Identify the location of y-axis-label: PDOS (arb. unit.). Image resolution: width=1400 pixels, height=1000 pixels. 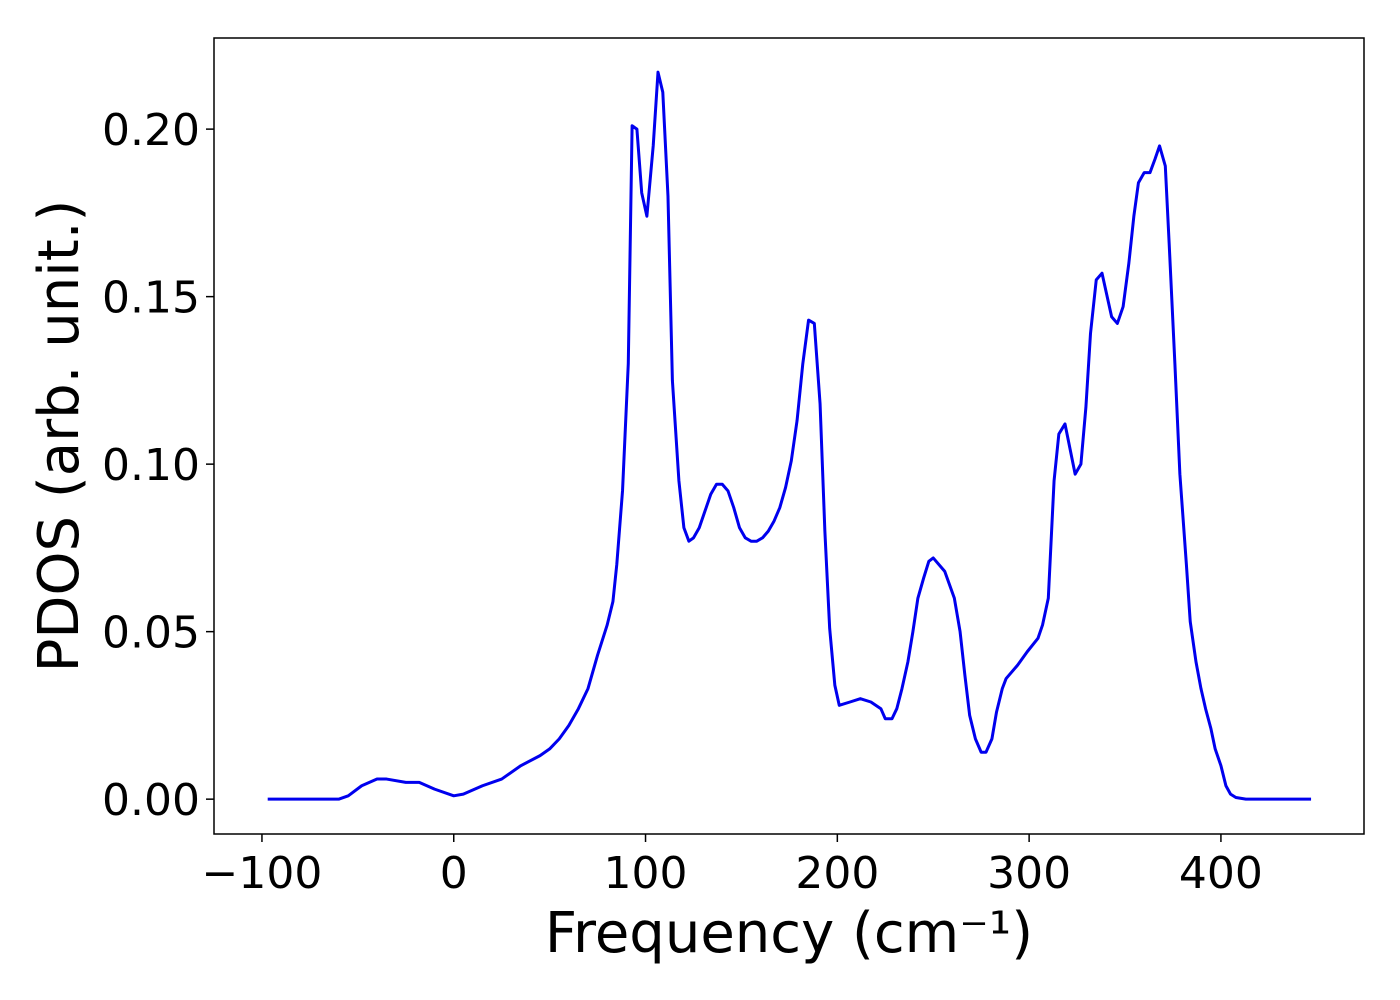
(59, 436).